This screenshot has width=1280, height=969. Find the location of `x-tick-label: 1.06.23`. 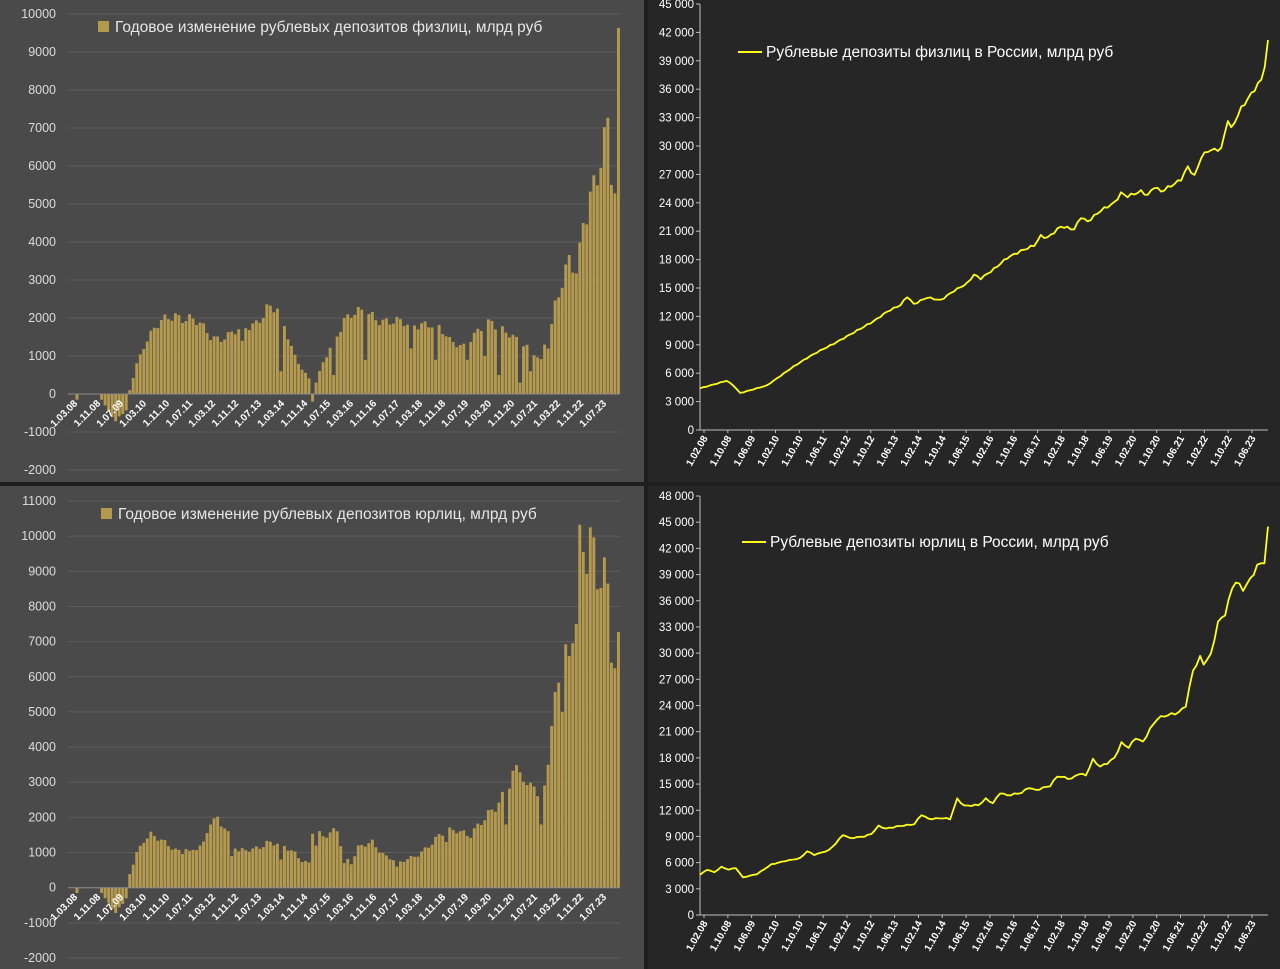

x-tick-label: 1.06.23 is located at coordinates (1245, 451).